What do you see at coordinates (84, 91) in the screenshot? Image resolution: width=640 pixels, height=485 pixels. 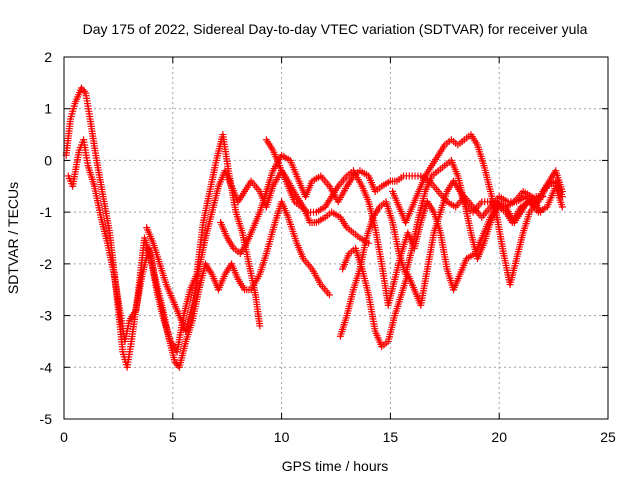 I see `data-point-fill` at bounding box center [84, 91].